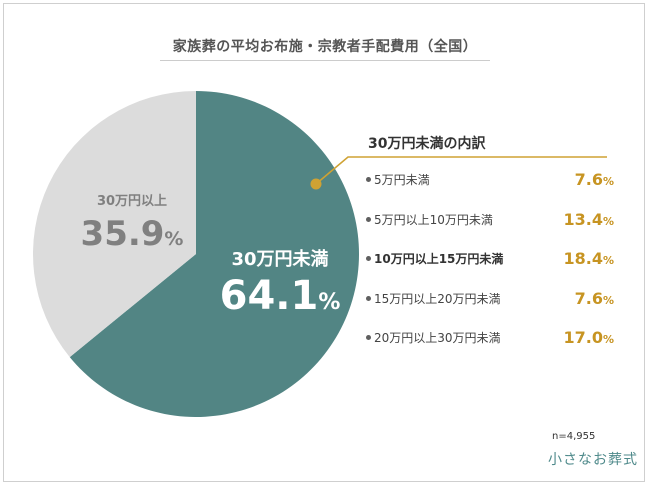 The image size is (650, 487). I want to click on slice-under-30-name: 30万円未満, so click(280, 259).